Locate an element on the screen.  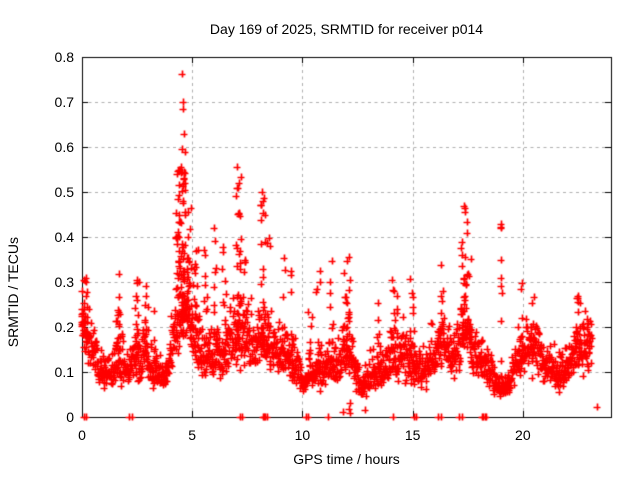
x-tick-label: 20 is located at coordinates (523, 435).